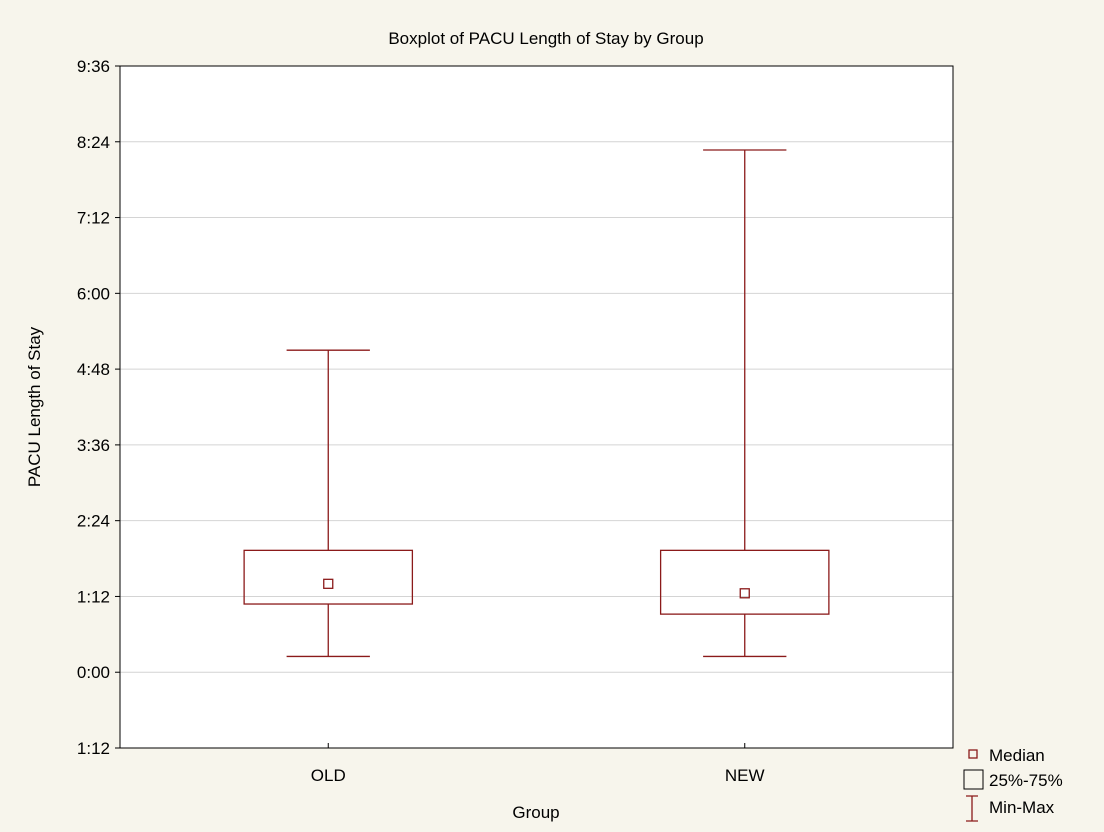 The width and height of the screenshot is (1104, 832). I want to click on y-tick-label: 4:48, so click(93, 369).